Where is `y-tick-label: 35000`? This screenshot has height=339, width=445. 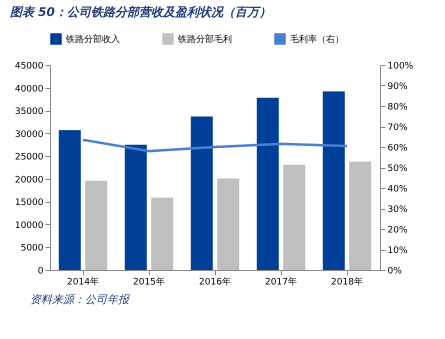
y-tick-label: 35000 is located at coordinates (29, 112).